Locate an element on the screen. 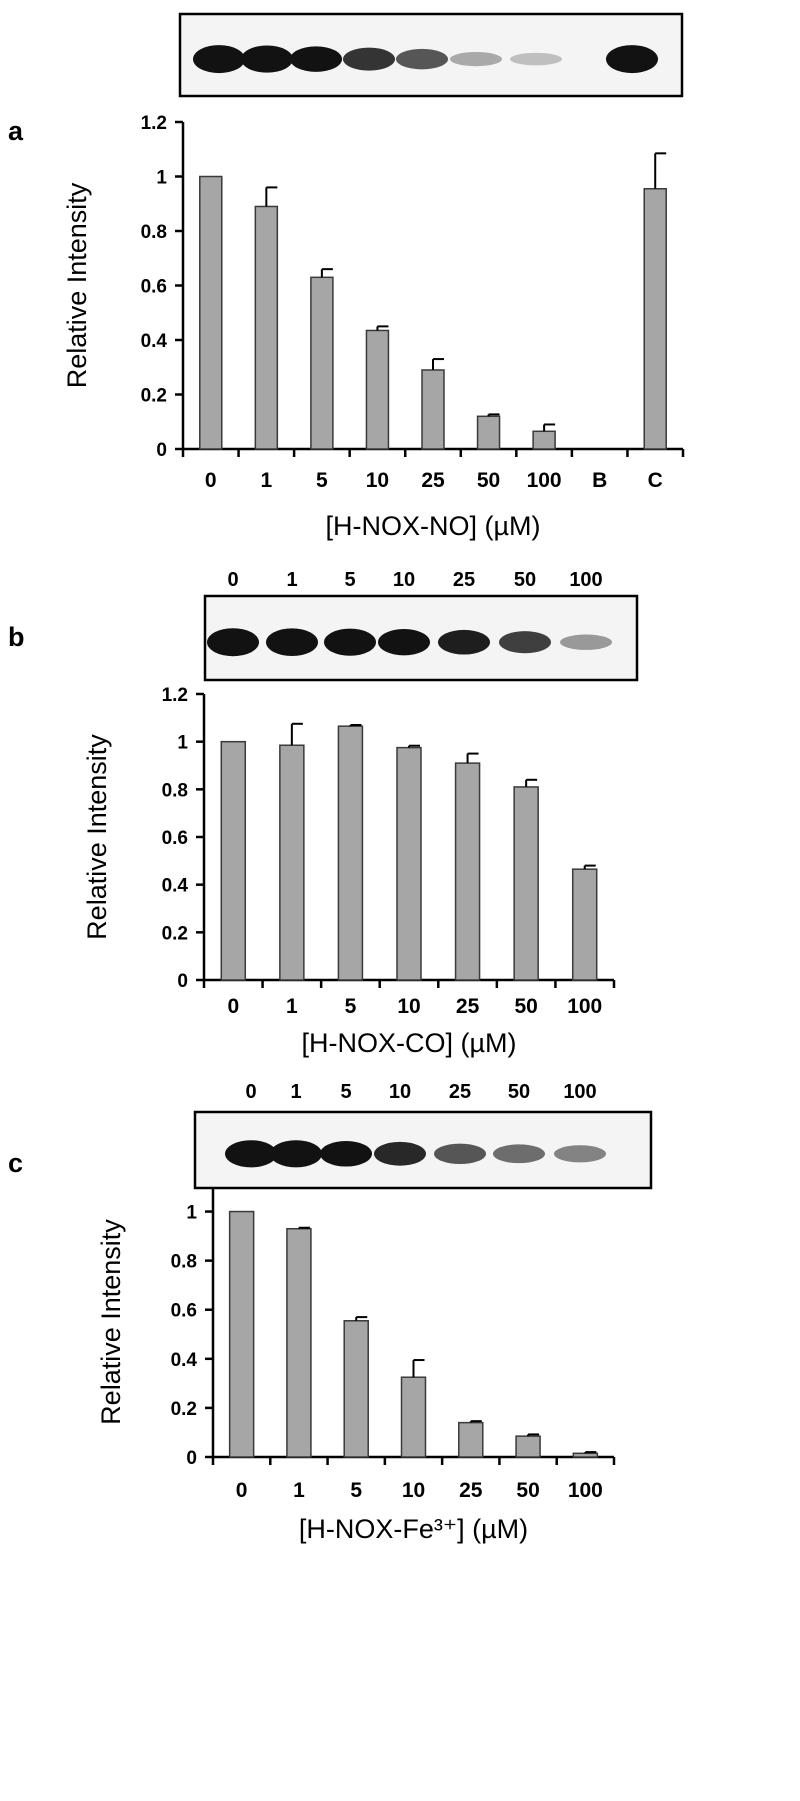  blot-lane-label: 50 is located at coordinates (525, 580).